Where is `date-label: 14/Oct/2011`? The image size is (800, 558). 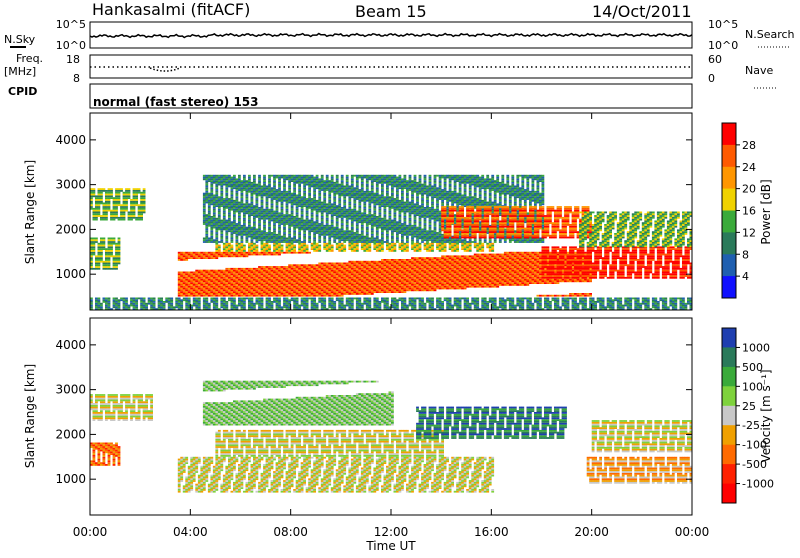 date-label: 14/Oct/2011 is located at coordinates (642, 11).